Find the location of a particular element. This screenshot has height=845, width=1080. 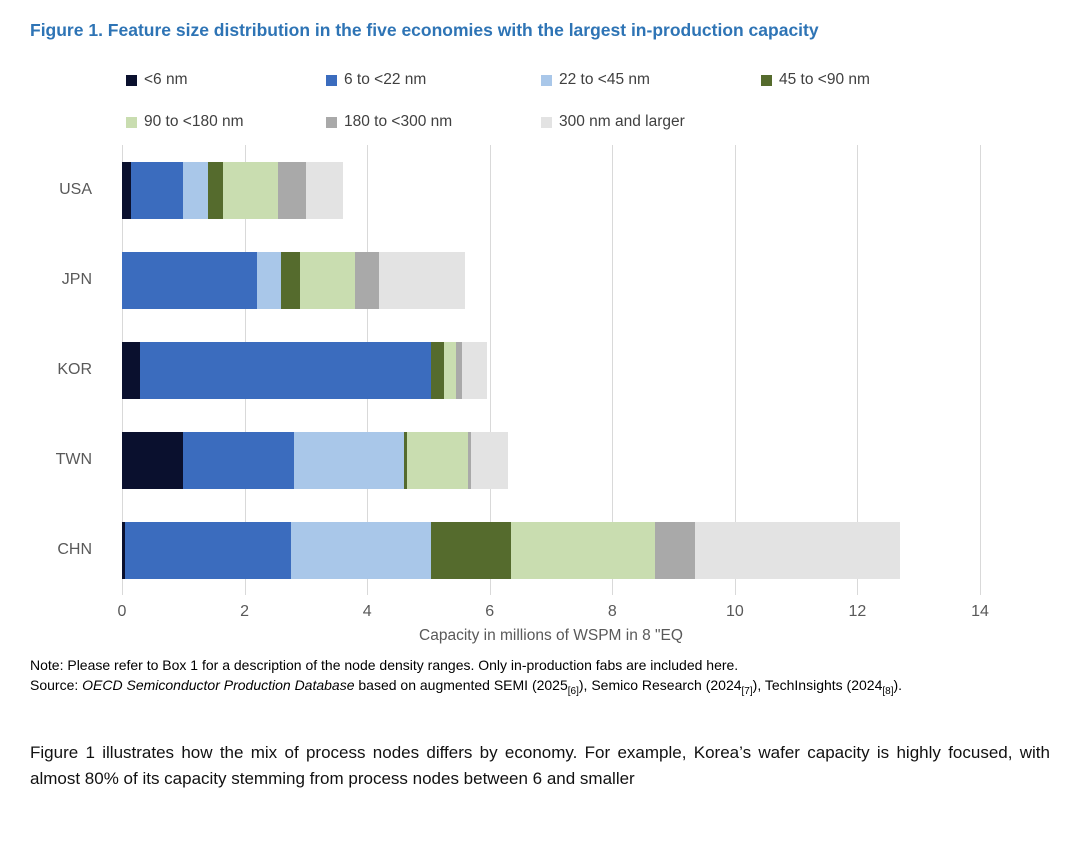

y-axis-labels: USA JPN KOR TWN CHN is located at coordinates (76, 400).